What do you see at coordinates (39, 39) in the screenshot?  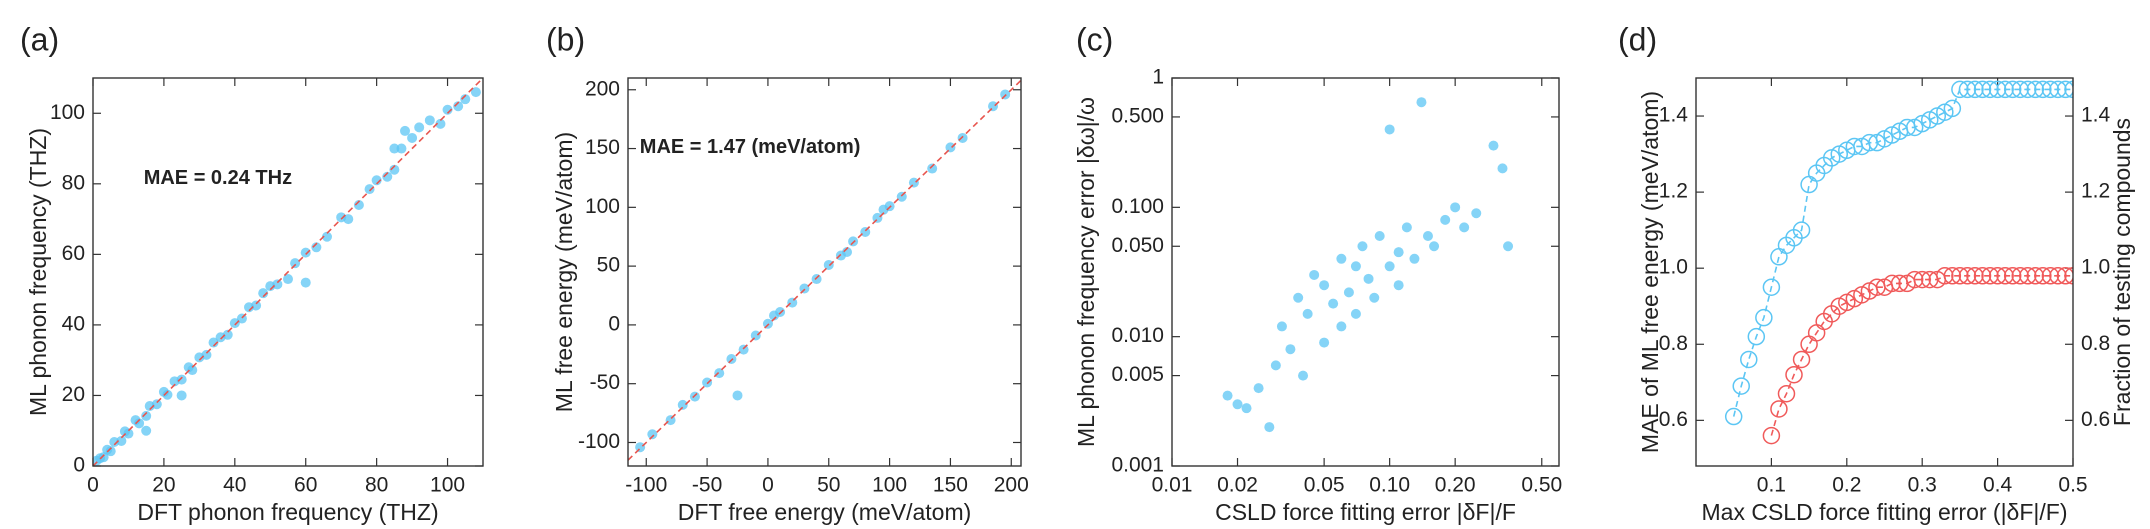 I see `panel-label: (a)` at bounding box center [39, 39].